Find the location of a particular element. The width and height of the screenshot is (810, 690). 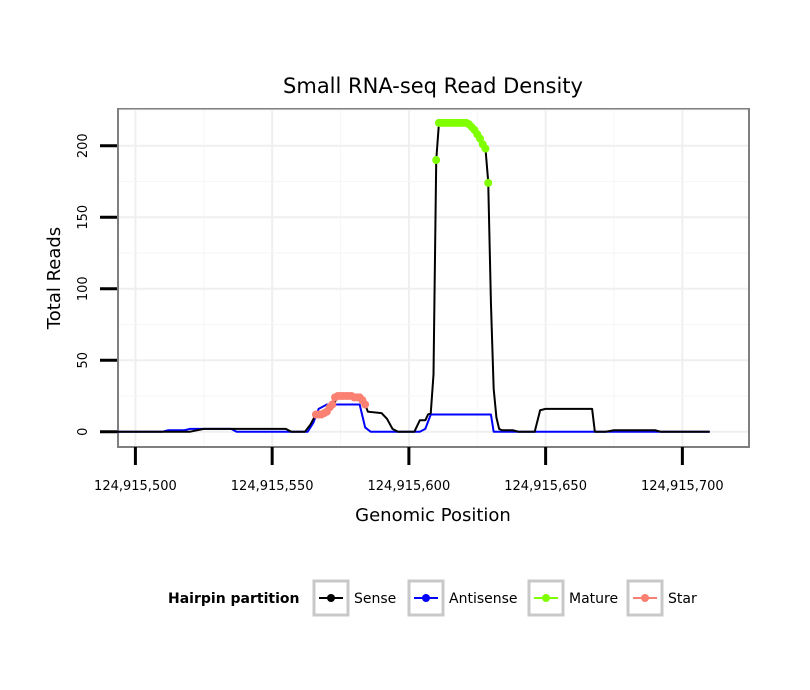

legend-label-mature: Mature is located at coordinates (593, 599).